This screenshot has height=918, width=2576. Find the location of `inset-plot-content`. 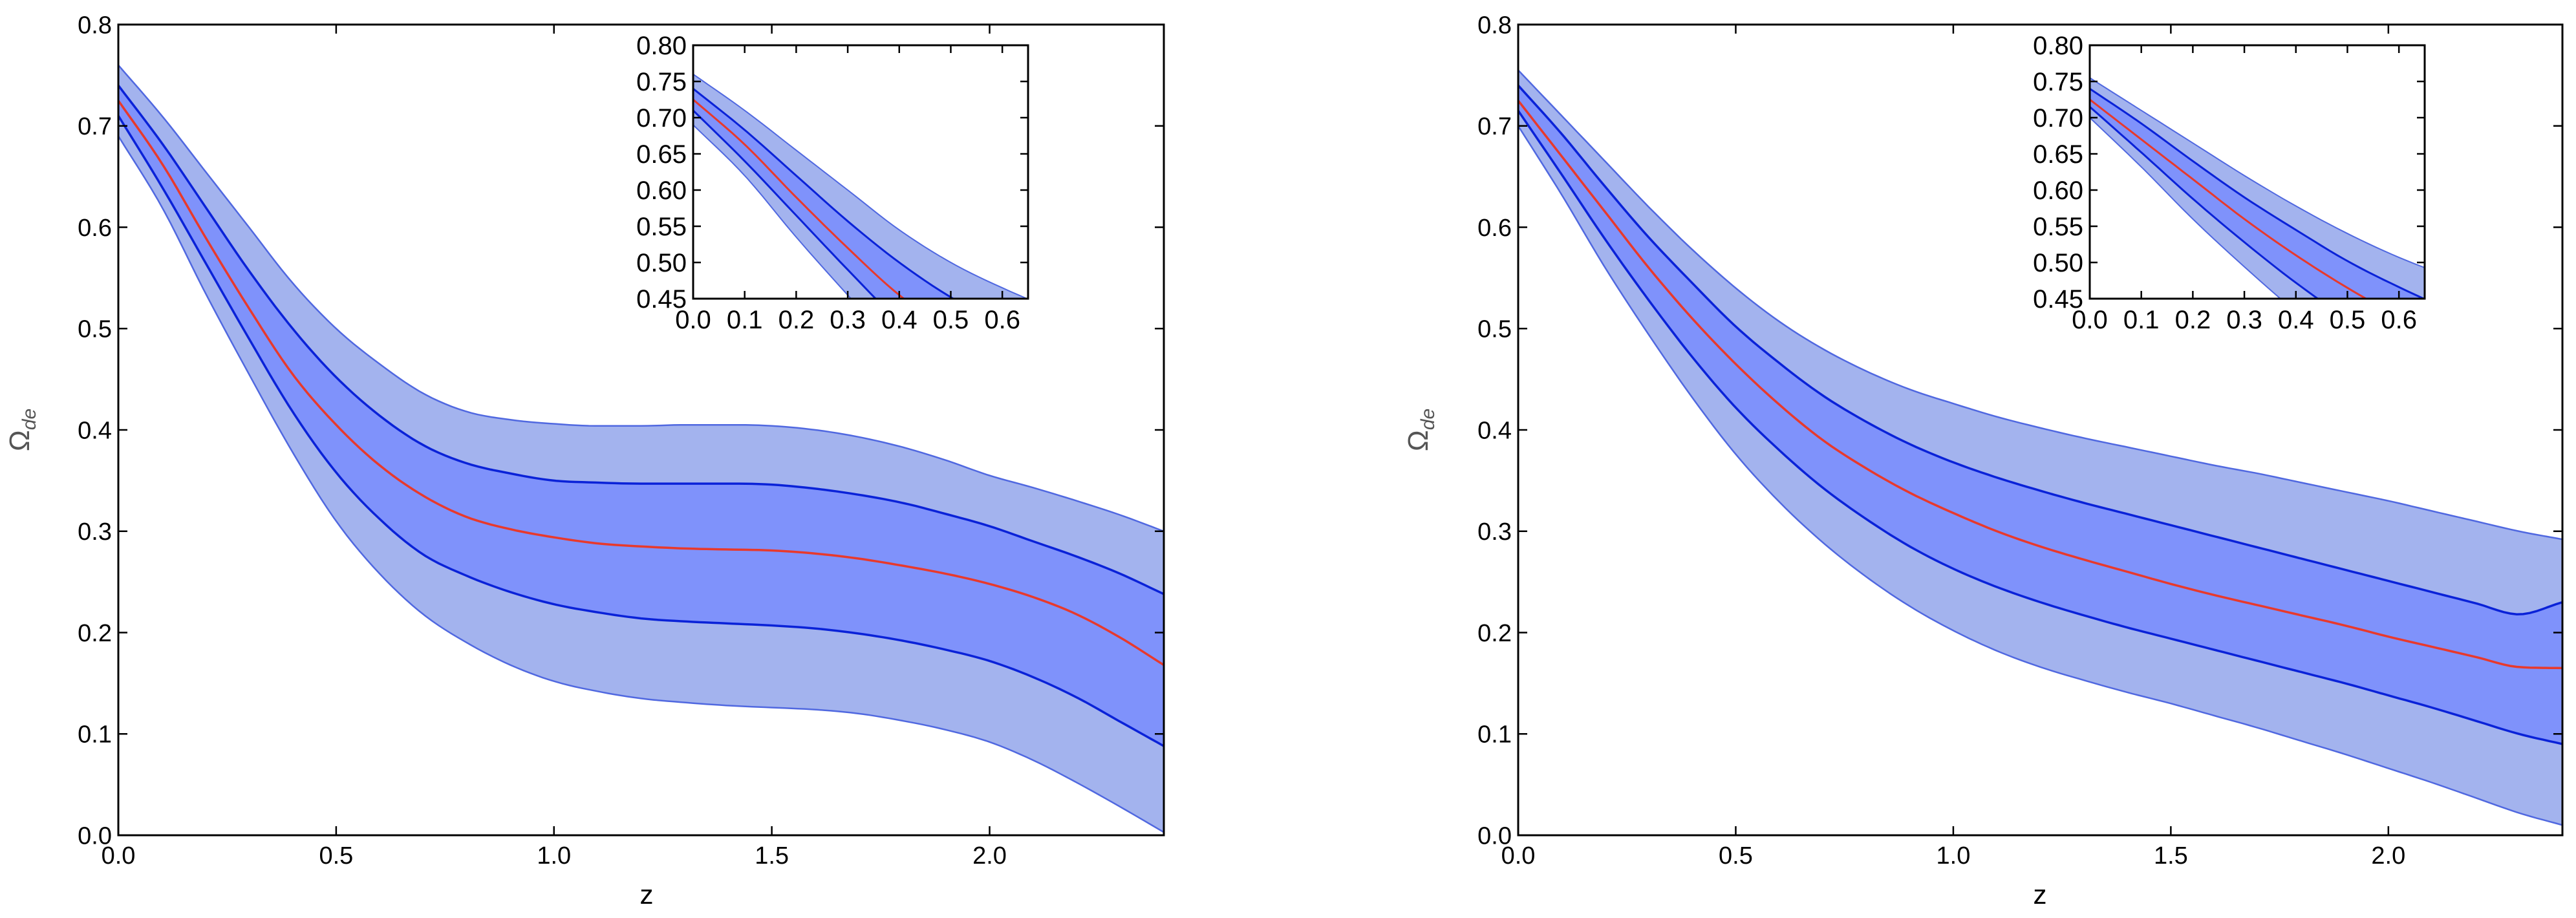

inset-plot-content is located at coordinates (2257, 188).